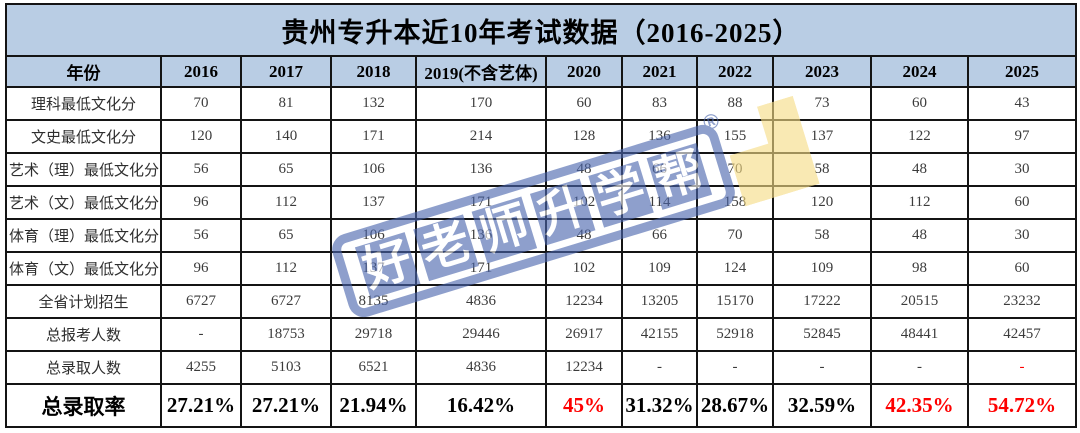 The image size is (1080, 433). Describe the element at coordinates (201, 405) in the screenshot. I see `data-cell: 27.21%` at that location.